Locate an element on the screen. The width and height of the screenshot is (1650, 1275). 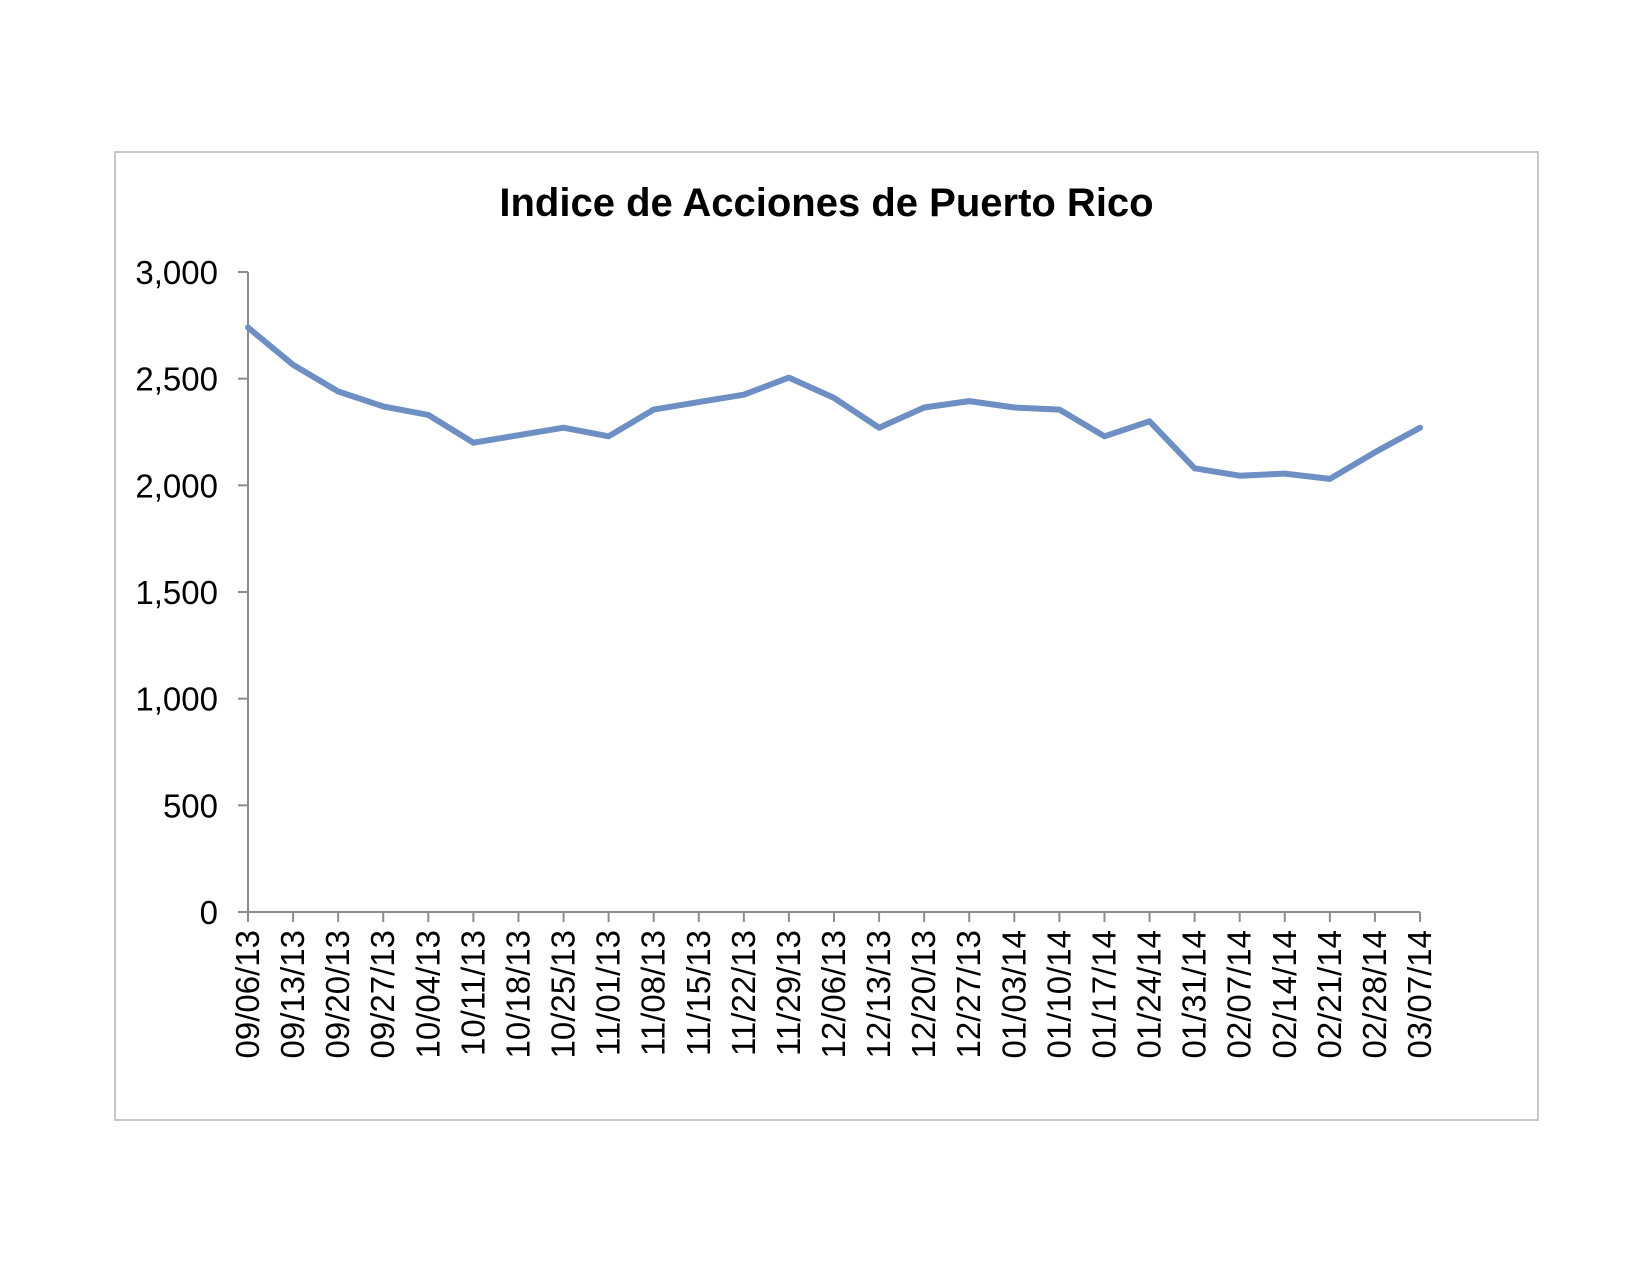
x-tick-label: 02/28/14 is located at coordinates (1374, 994).